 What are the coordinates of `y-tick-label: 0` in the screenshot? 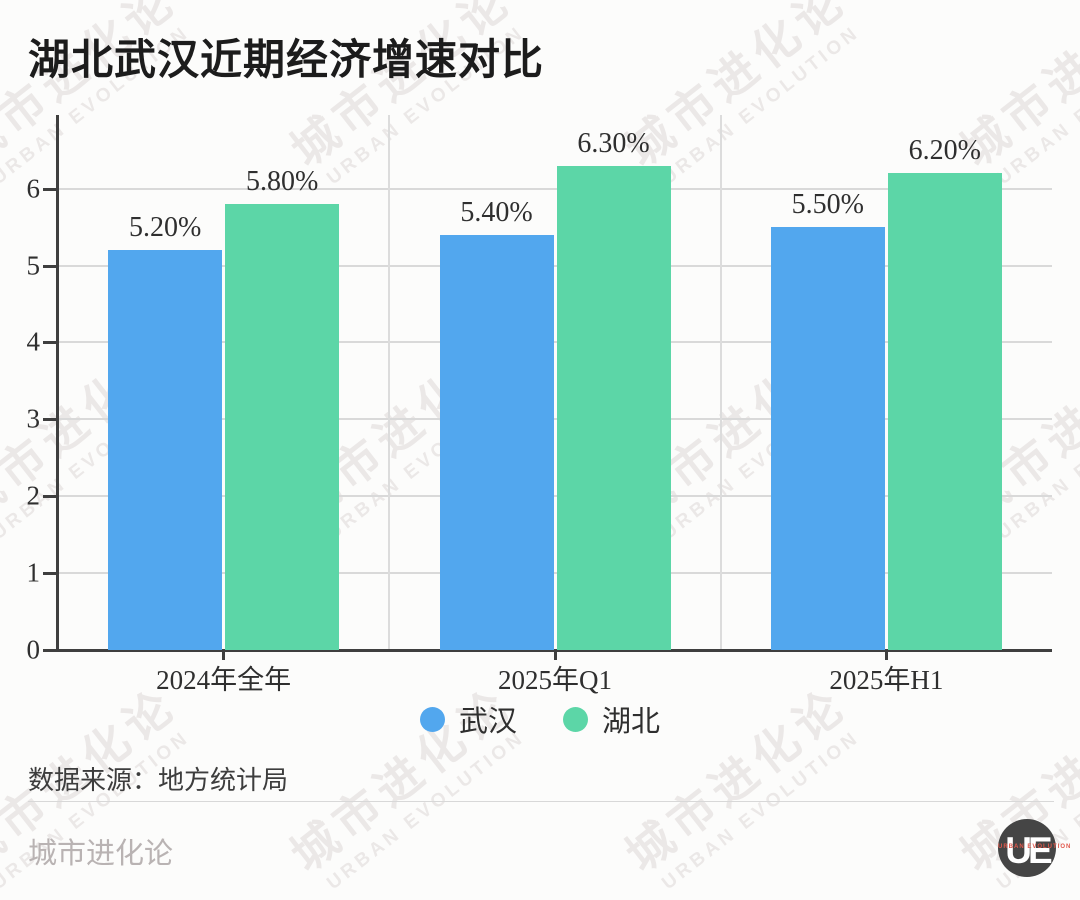 It's located at (33, 649).